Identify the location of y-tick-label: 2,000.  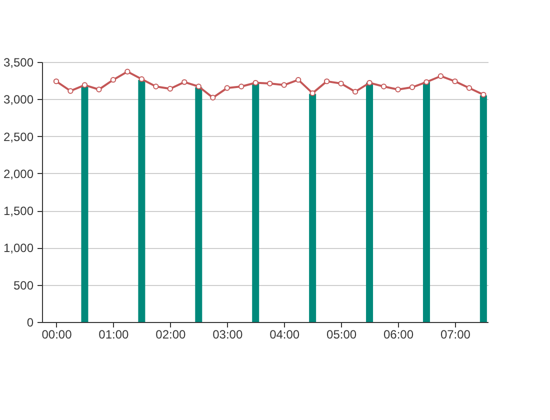
(18, 173).